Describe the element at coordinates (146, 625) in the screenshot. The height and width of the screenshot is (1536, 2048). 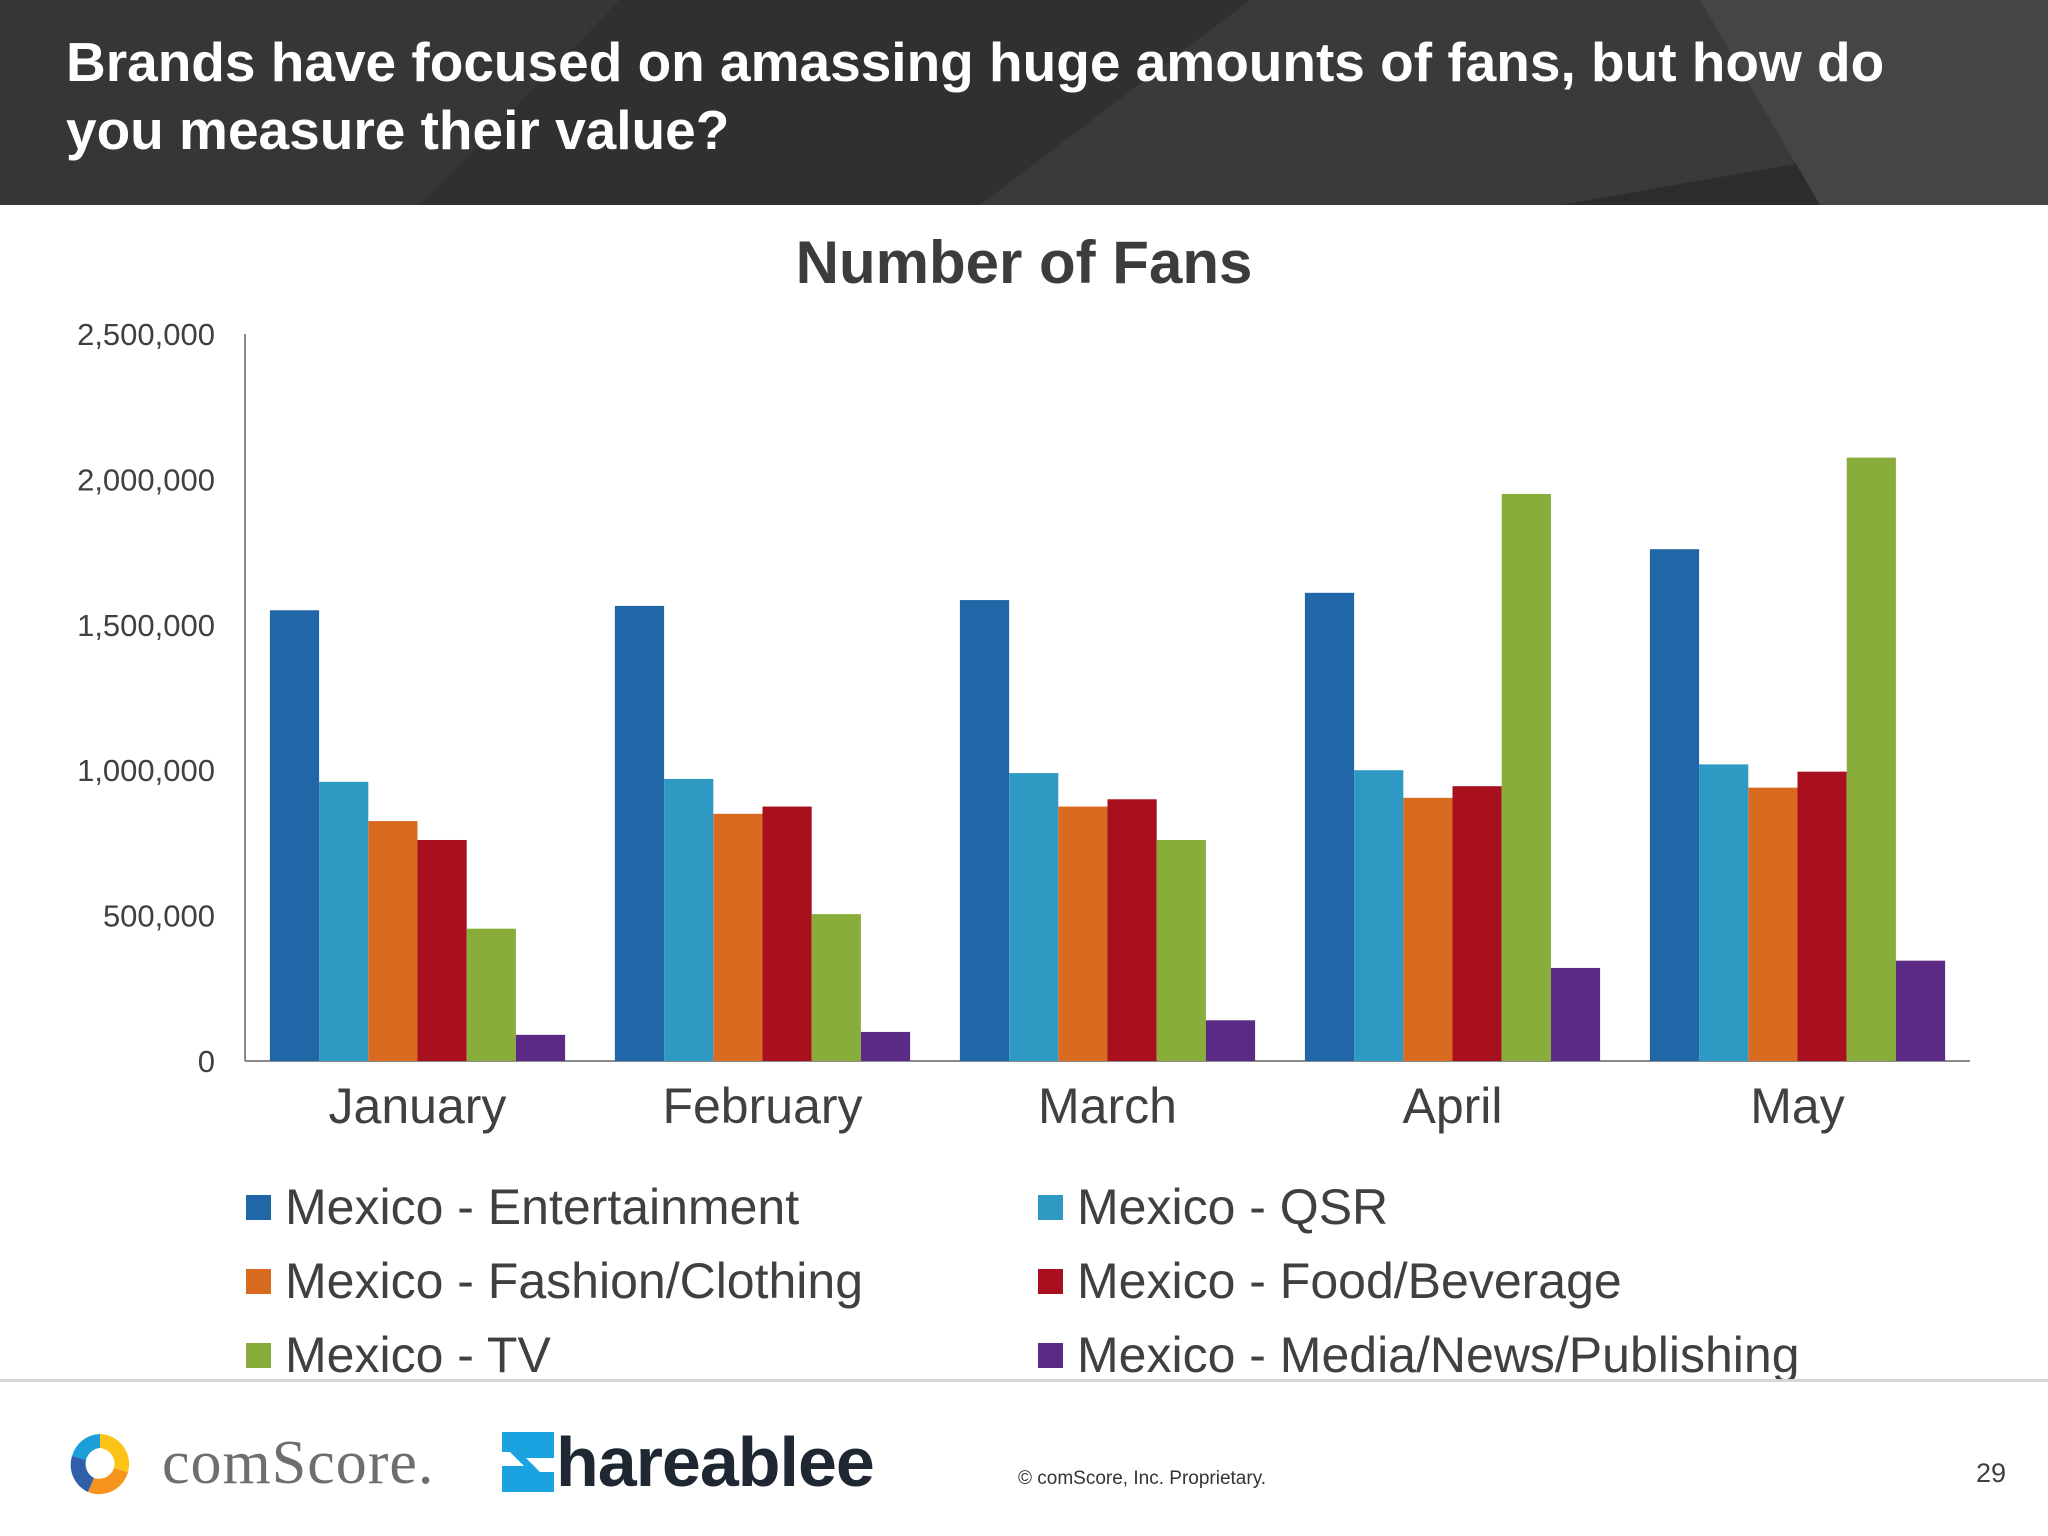
I see `y-tick-label: 1,500,000` at that location.